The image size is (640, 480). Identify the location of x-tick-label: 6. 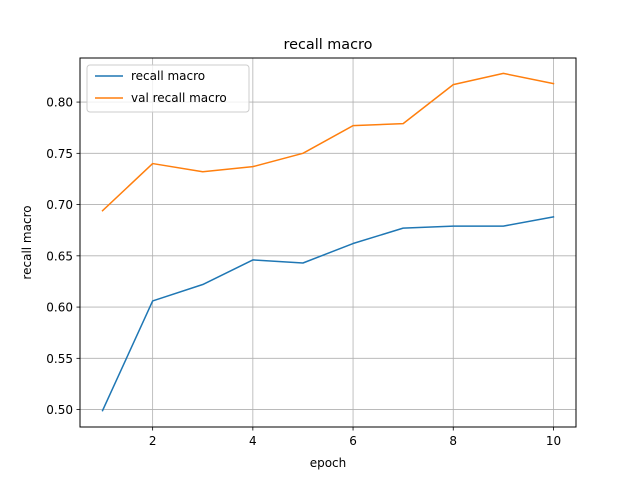
(353, 441).